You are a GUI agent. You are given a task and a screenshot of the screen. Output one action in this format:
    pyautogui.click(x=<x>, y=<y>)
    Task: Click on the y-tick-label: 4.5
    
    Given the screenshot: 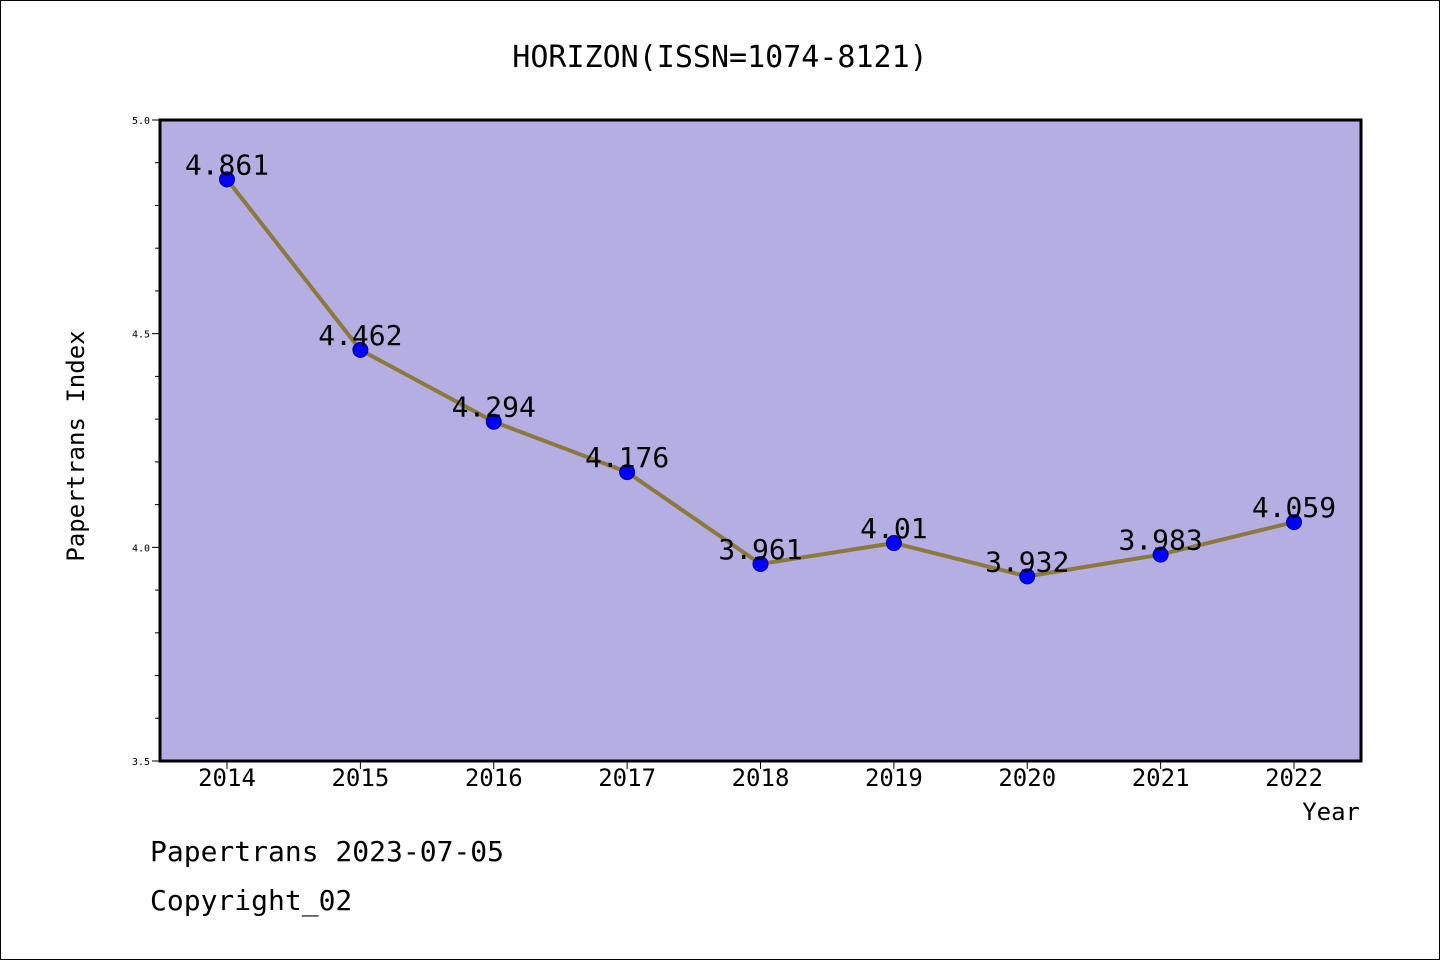 What is the action you would take?
    pyautogui.click(x=141, y=335)
    